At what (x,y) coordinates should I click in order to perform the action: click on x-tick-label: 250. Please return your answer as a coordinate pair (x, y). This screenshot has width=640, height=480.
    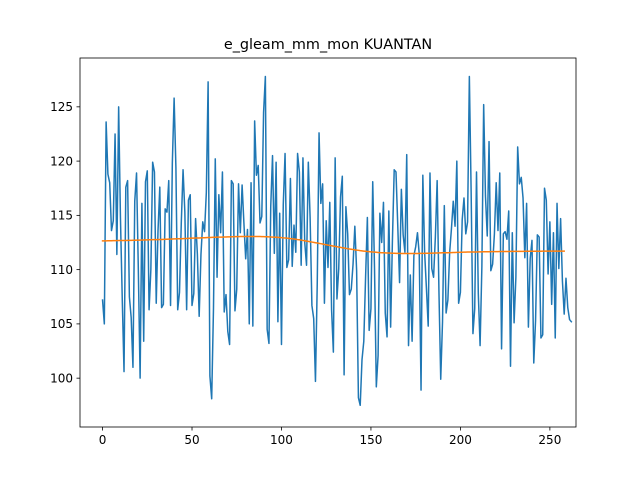
    Looking at the image, I should click on (549, 440).